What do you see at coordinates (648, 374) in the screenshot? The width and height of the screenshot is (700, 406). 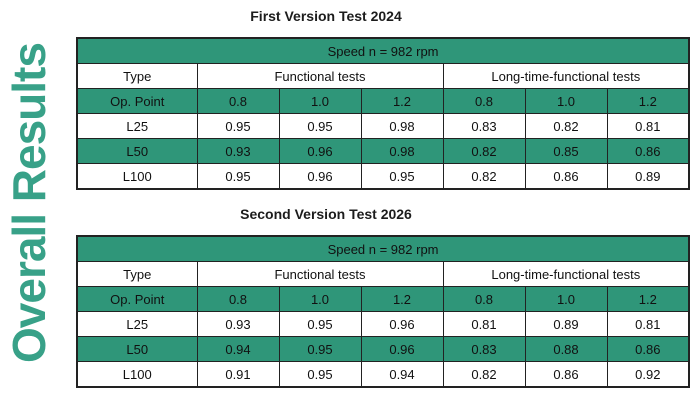 I see `value-cell: 0.92` at bounding box center [648, 374].